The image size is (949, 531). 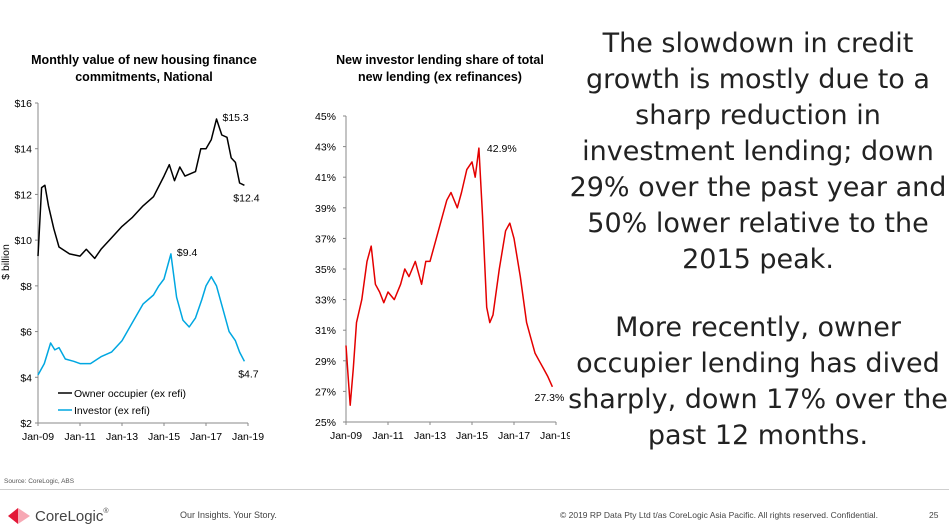 I want to click on series-line-investor-ex-refi, so click(x=141, y=314).